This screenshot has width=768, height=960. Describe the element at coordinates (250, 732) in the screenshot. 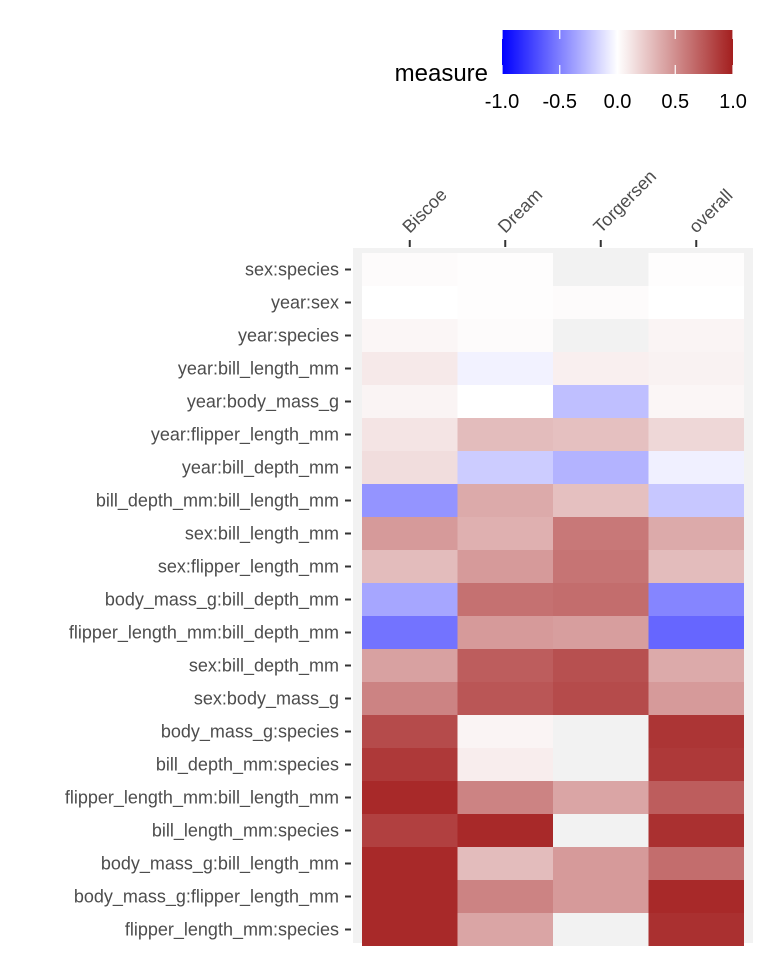

I see `row-label: body_mass_g:species` at that location.